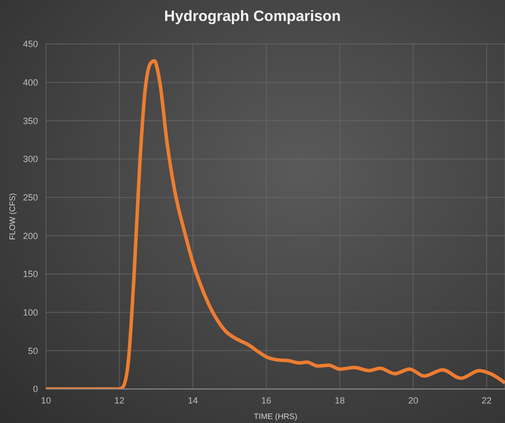 Image resolution: width=505 pixels, height=423 pixels. Describe the element at coordinates (30, 274) in the screenshot. I see `y-tick-label: 150` at that location.